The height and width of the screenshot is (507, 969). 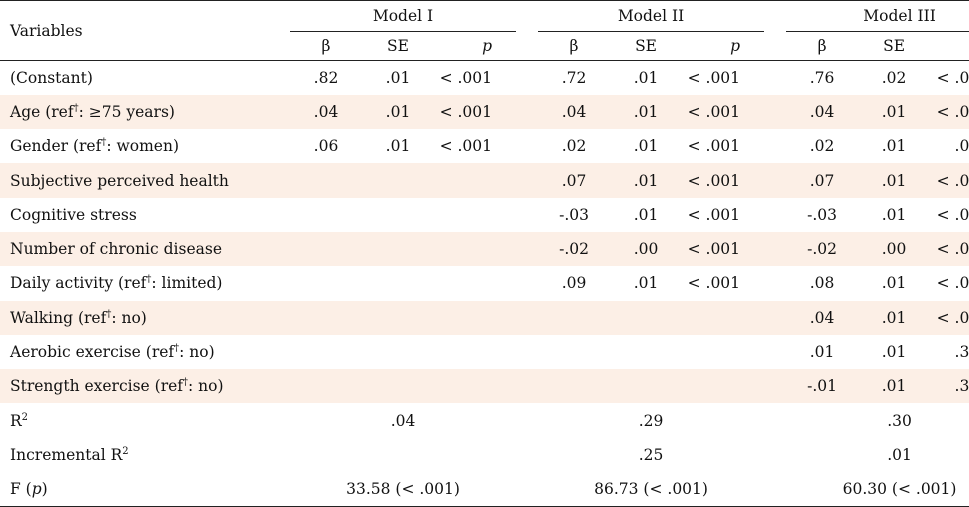 I want to click on model-2-header: Model II, so click(x=651, y=16).